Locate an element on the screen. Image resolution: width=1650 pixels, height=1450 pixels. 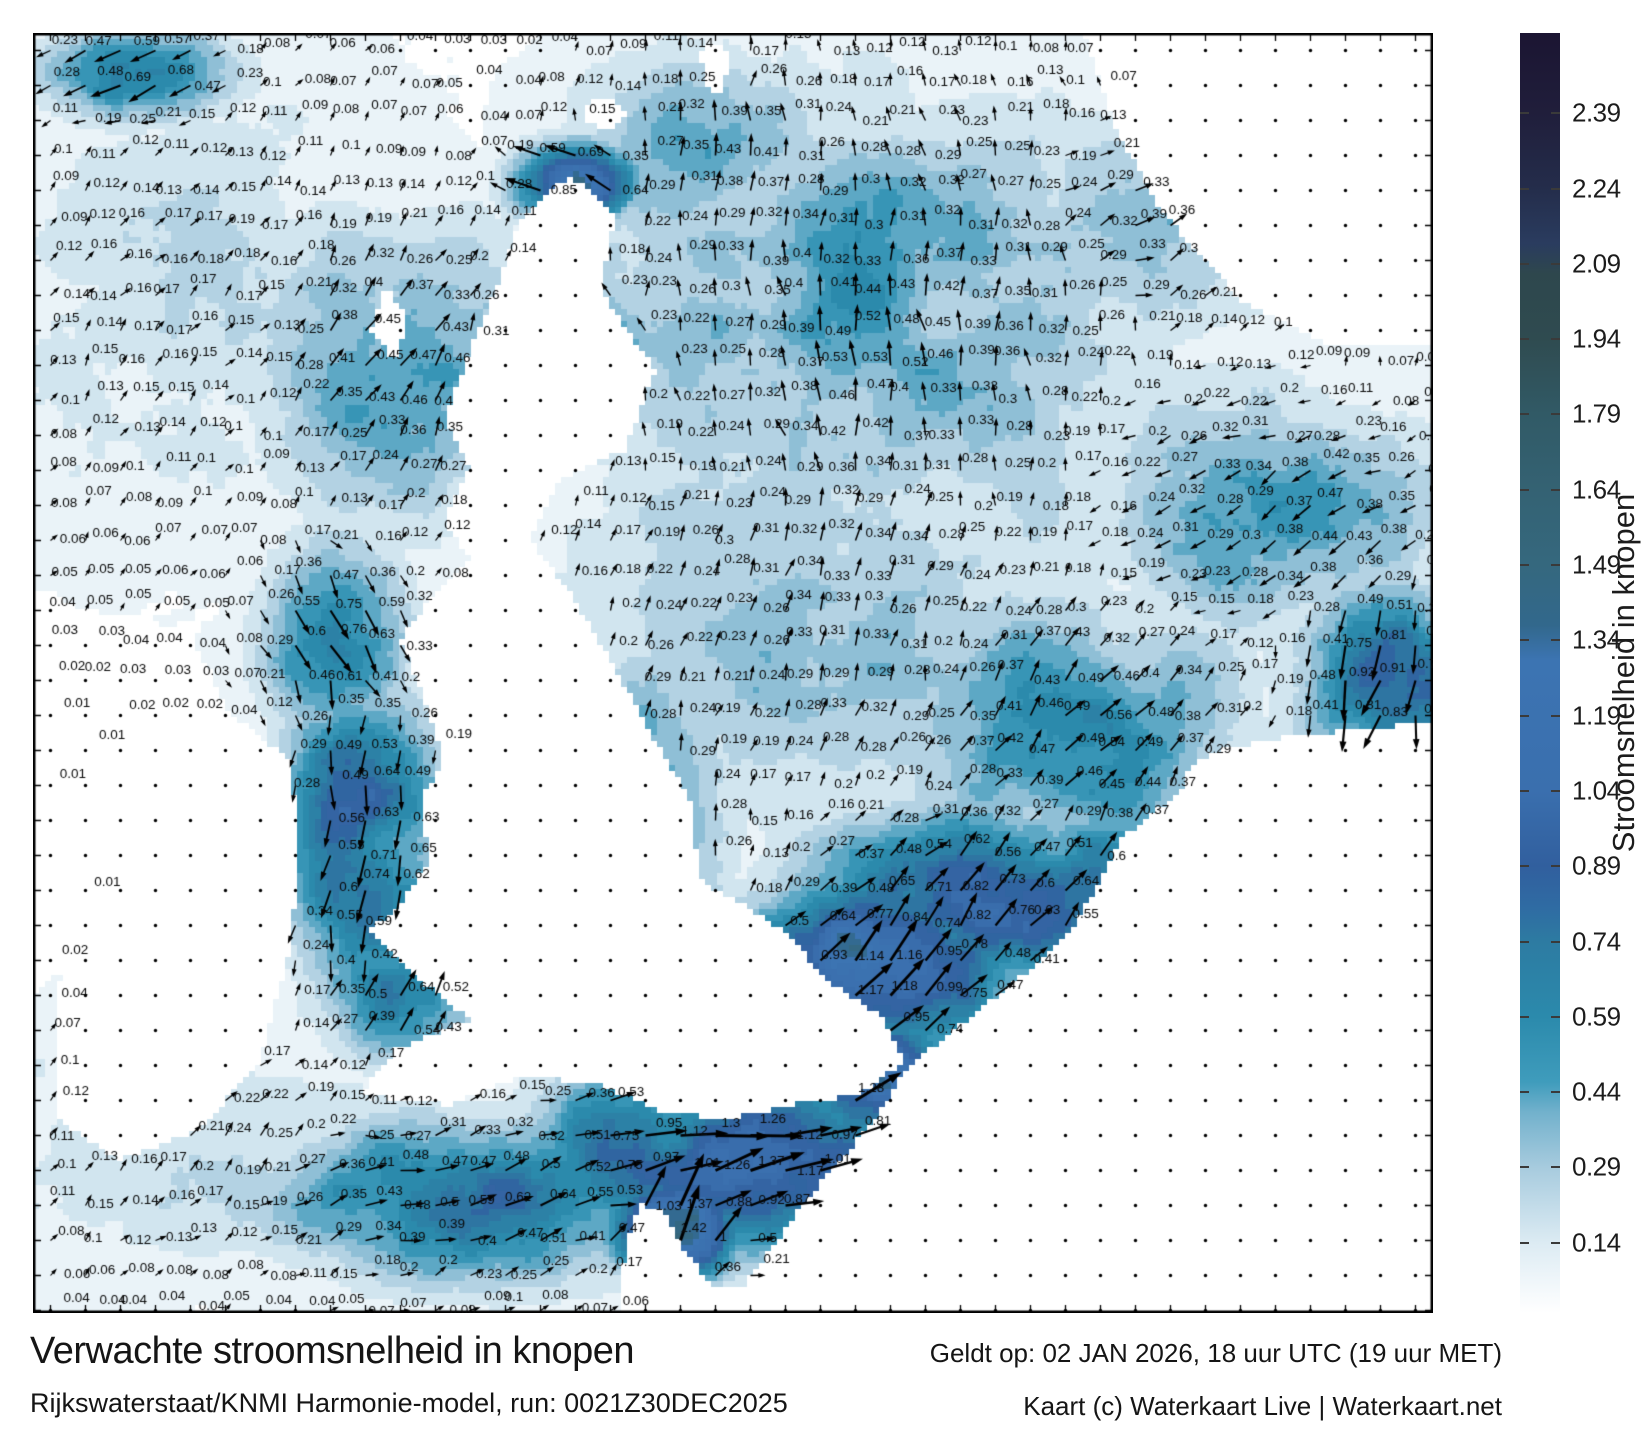
colorbar-tick-label: 0.74 is located at coordinates (1596, 941).